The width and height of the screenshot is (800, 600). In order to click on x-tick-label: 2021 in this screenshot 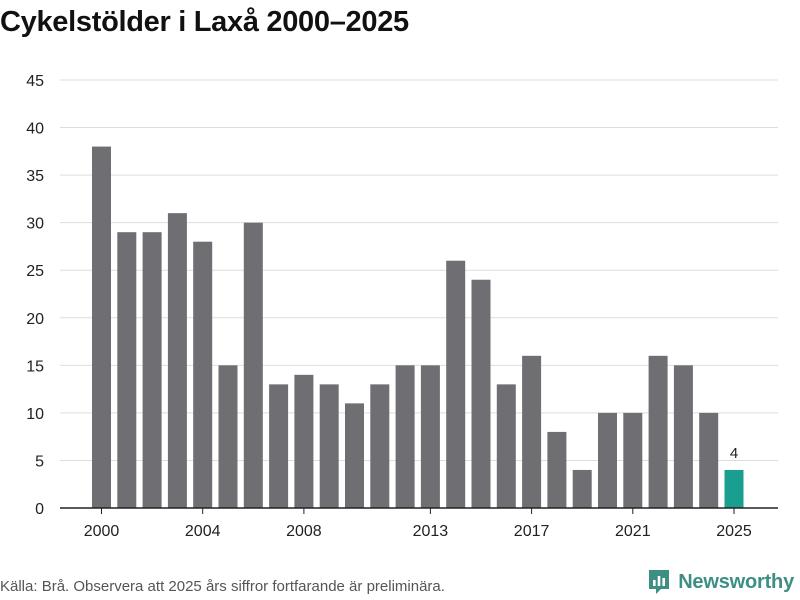, I will do `click(633, 531)`.